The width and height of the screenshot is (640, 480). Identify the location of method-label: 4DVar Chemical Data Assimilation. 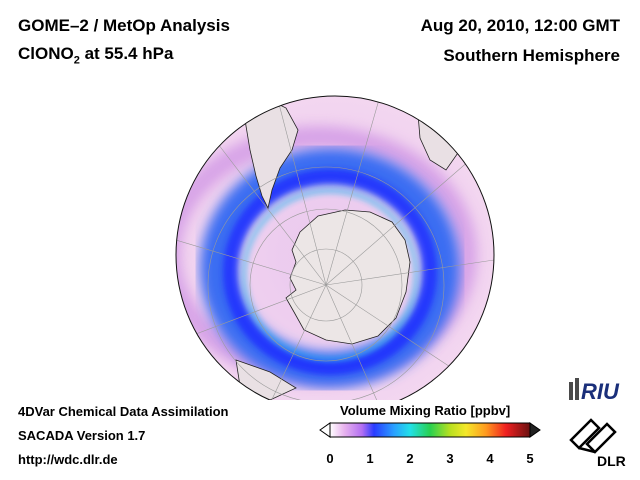
(123, 411).